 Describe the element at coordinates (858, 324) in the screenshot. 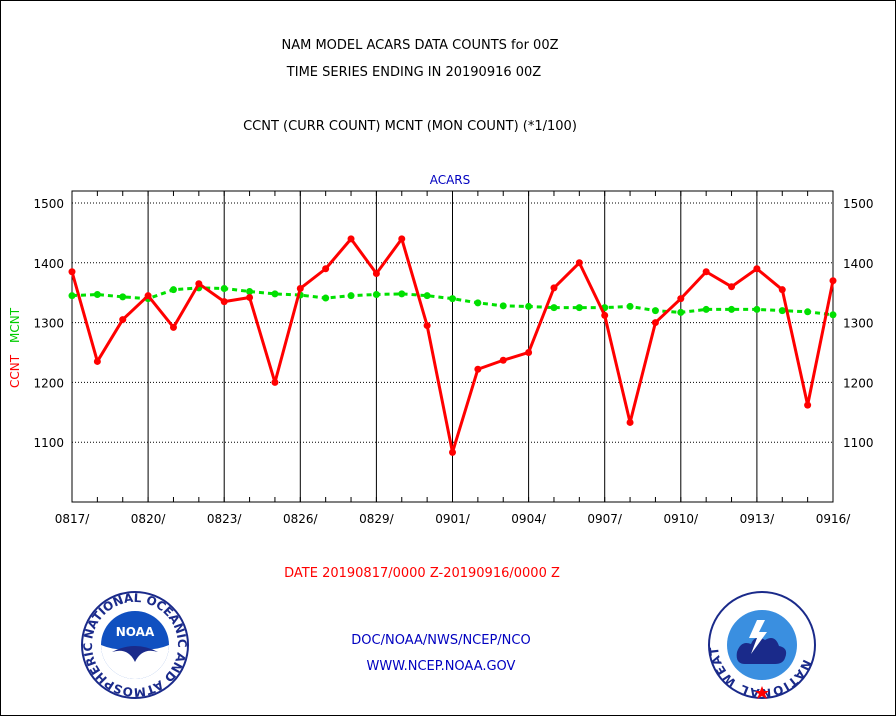

I see `y-tick-label-right: 1300` at that location.